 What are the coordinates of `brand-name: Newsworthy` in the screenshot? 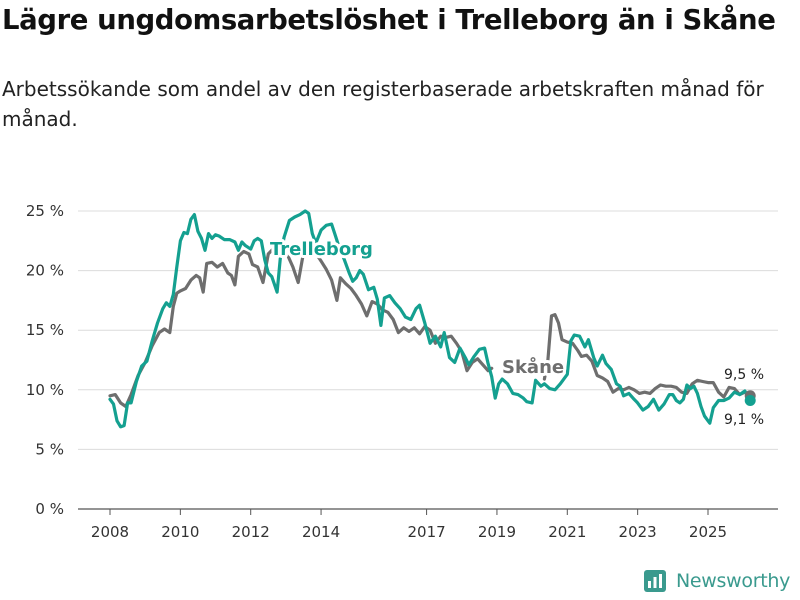 It's located at (733, 581).